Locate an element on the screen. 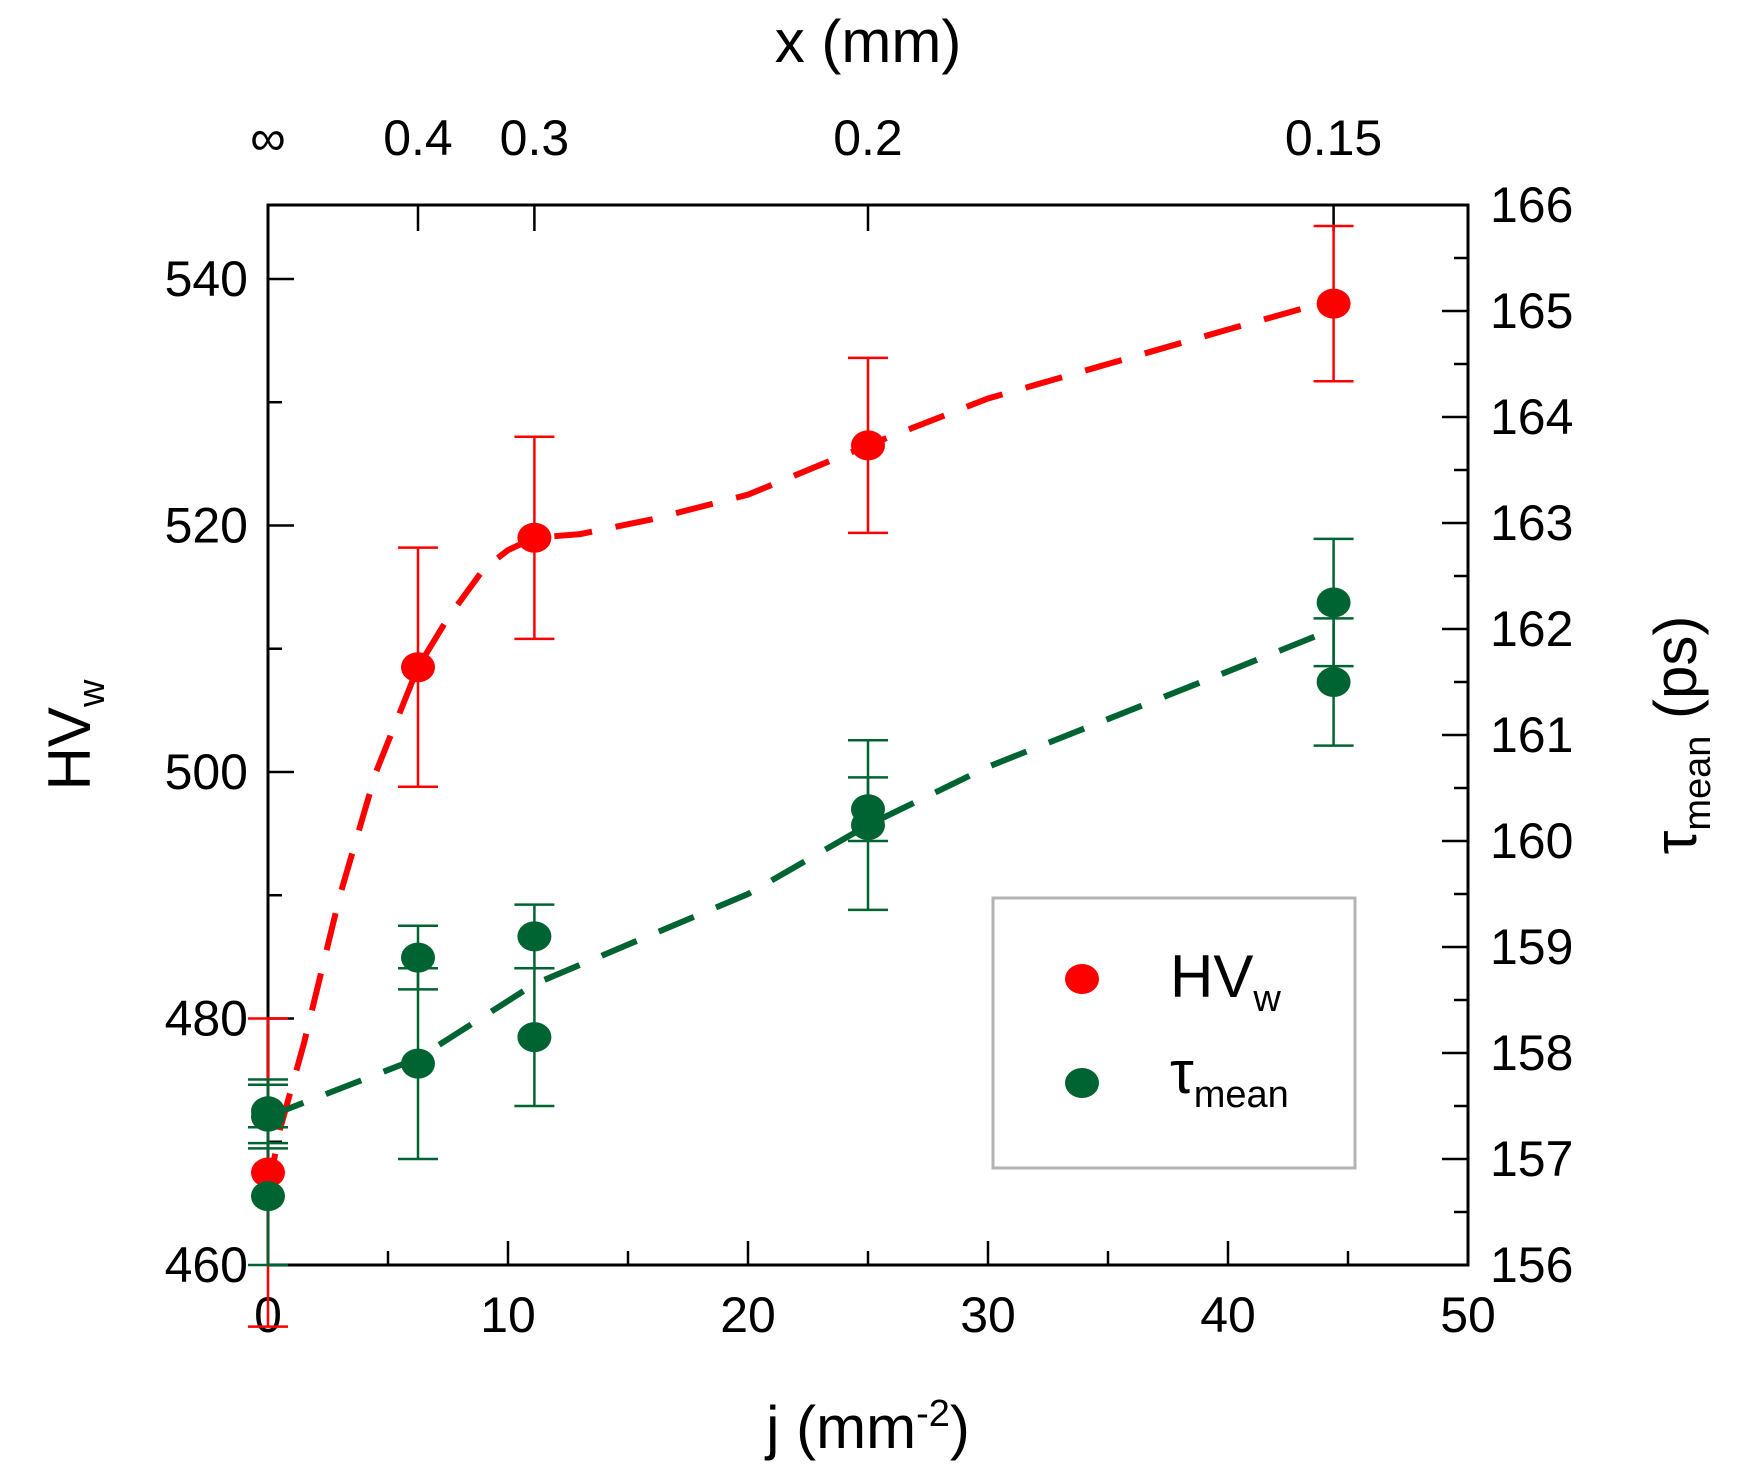  legend: HVw τmean is located at coordinates (1174, 1033).